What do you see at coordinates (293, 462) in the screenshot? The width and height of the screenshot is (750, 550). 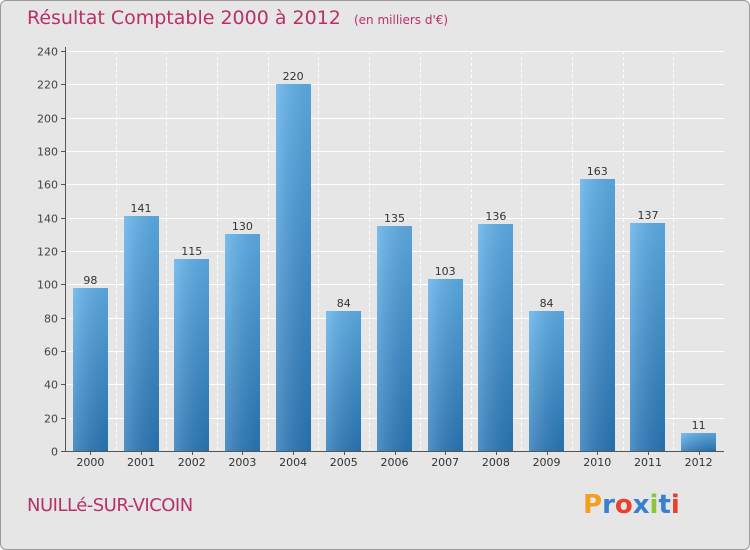 I see `x-tick-label: 2004` at bounding box center [293, 462].